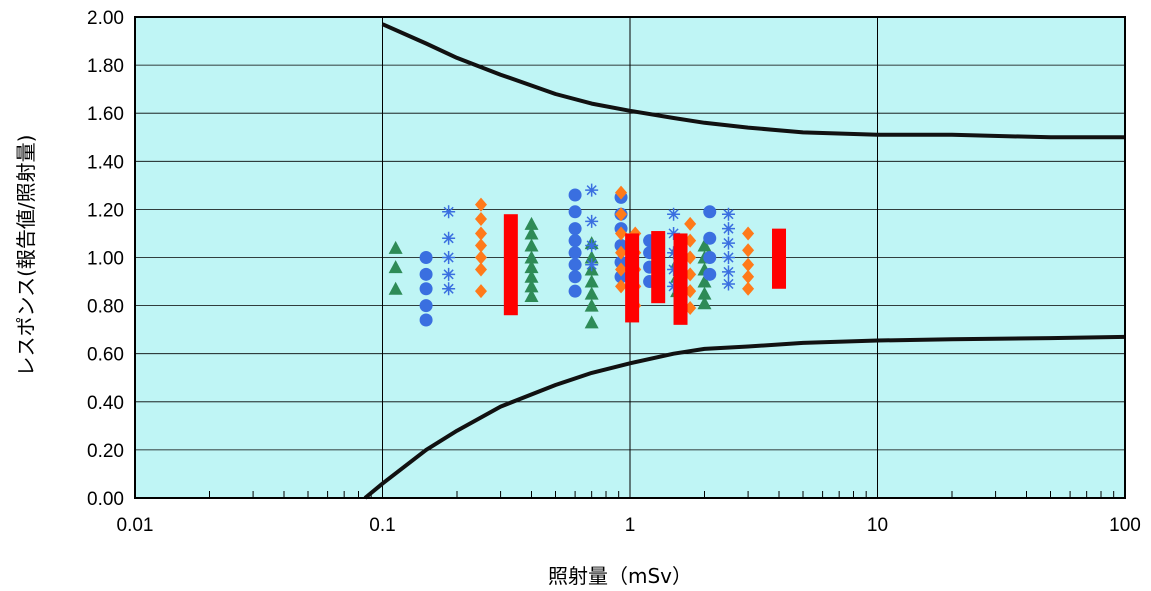  Describe the element at coordinates (105, 499) in the screenshot. I see `y-tick-label: 0.00` at that location.